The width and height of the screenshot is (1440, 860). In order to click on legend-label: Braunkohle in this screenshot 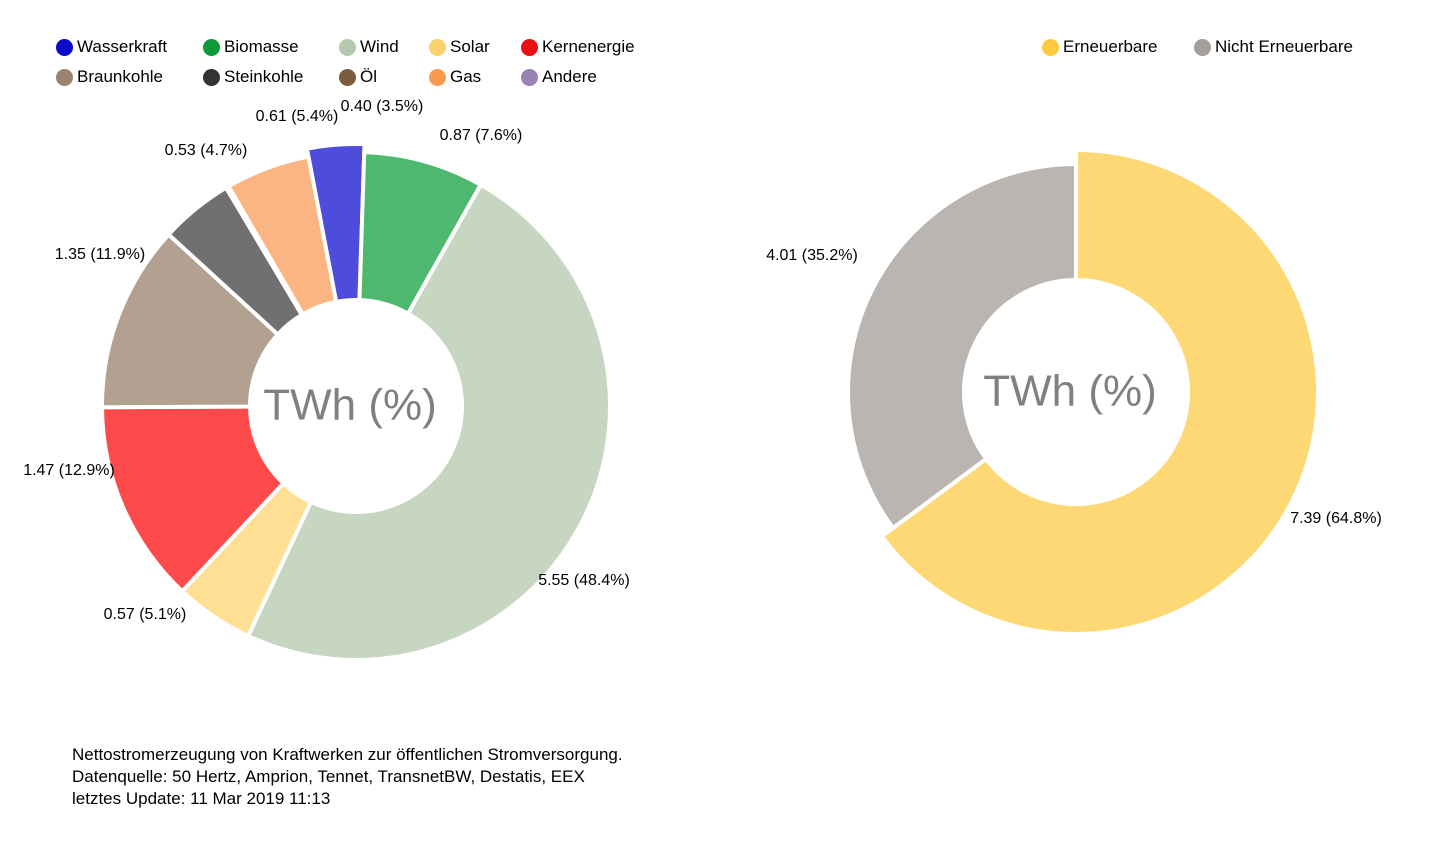, I will do `click(120, 76)`.